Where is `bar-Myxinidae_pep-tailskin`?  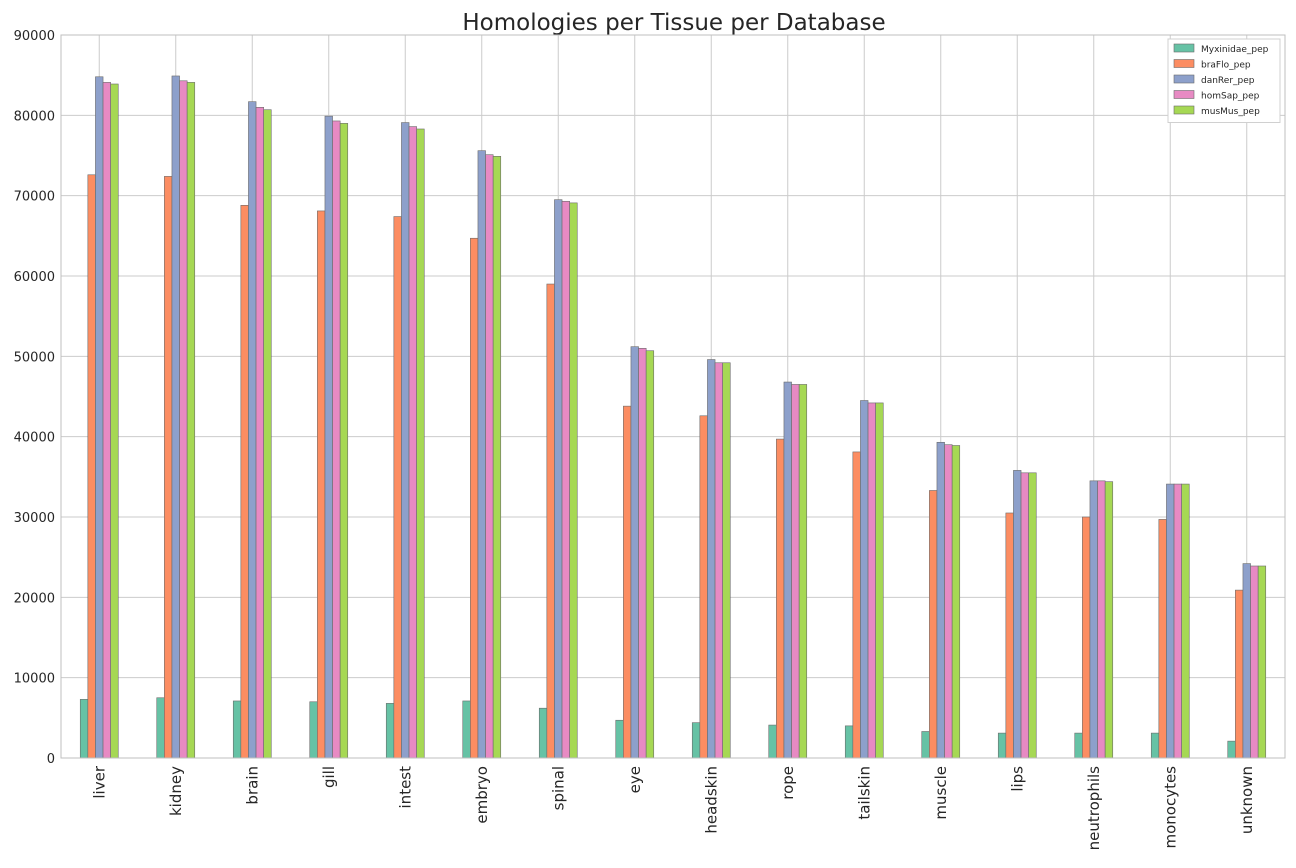 bar-Myxinidae_pep-tailskin is located at coordinates (849, 742).